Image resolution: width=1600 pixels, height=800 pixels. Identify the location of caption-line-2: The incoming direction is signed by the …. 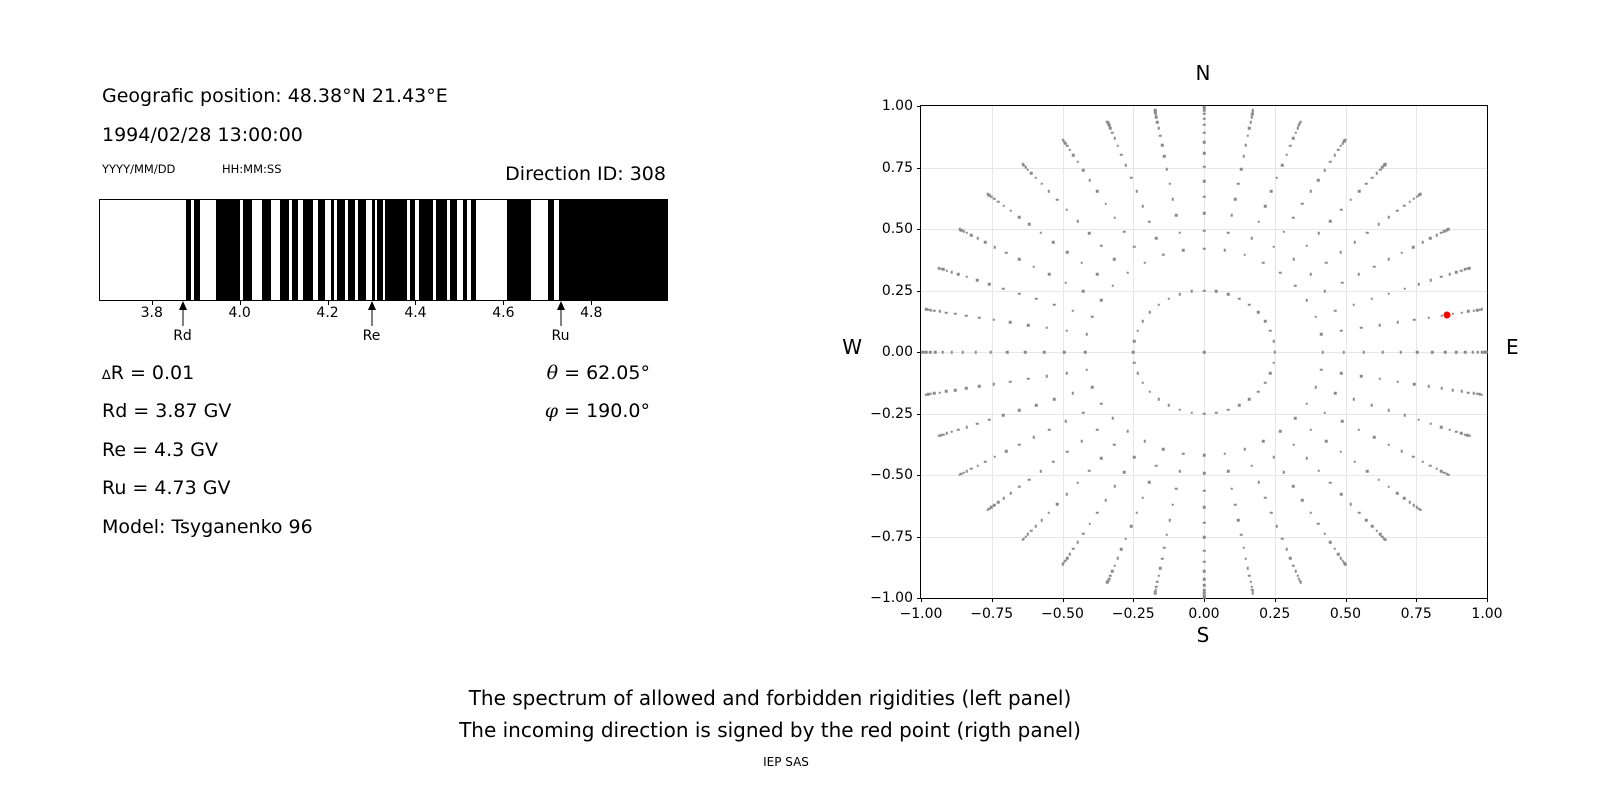
(770, 730).